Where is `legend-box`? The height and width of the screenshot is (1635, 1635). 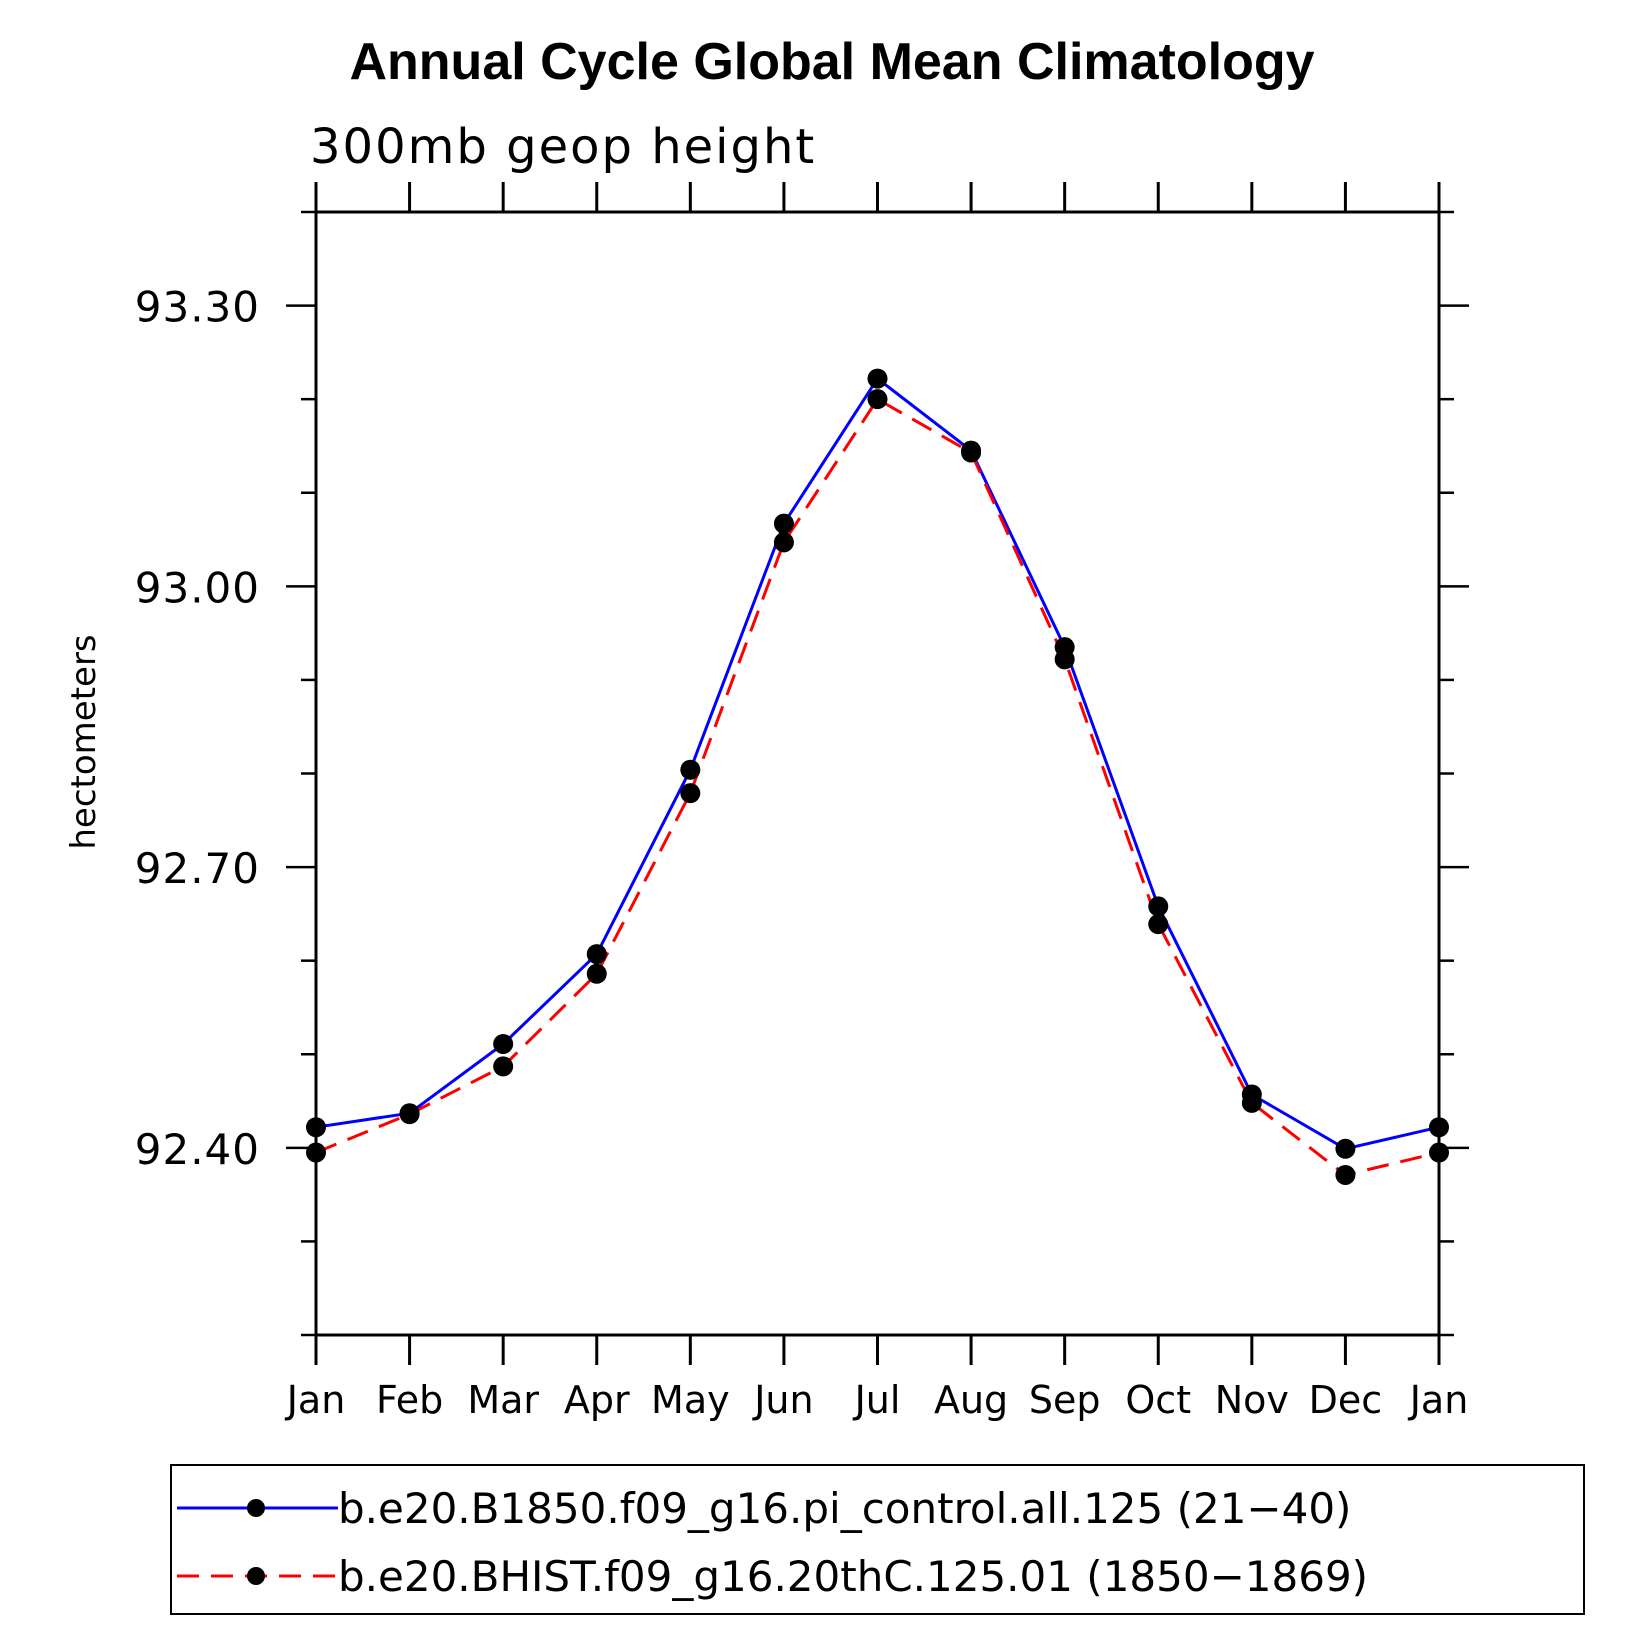 legend-box is located at coordinates (877, 1539).